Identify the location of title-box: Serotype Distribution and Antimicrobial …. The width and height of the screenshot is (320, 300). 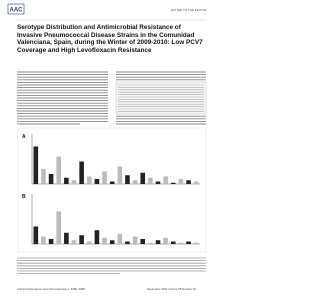
(110, 39).